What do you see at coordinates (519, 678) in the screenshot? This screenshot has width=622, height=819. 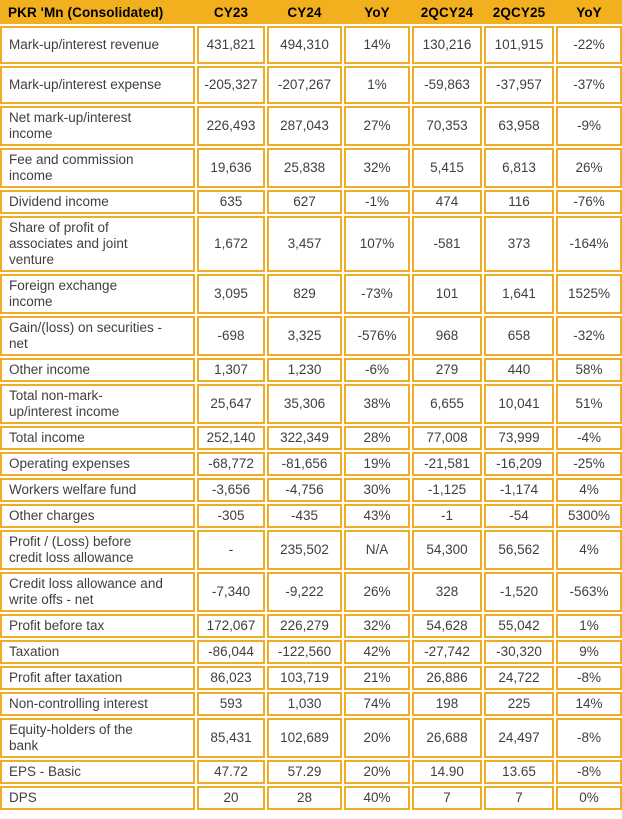 I see `cell-value: 24,722` at bounding box center [519, 678].